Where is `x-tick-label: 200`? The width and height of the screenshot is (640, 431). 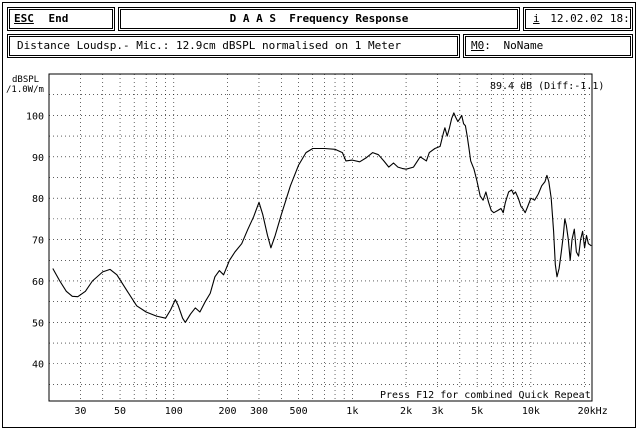
x-tick-label: 200 is located at coordinates (228, 411).